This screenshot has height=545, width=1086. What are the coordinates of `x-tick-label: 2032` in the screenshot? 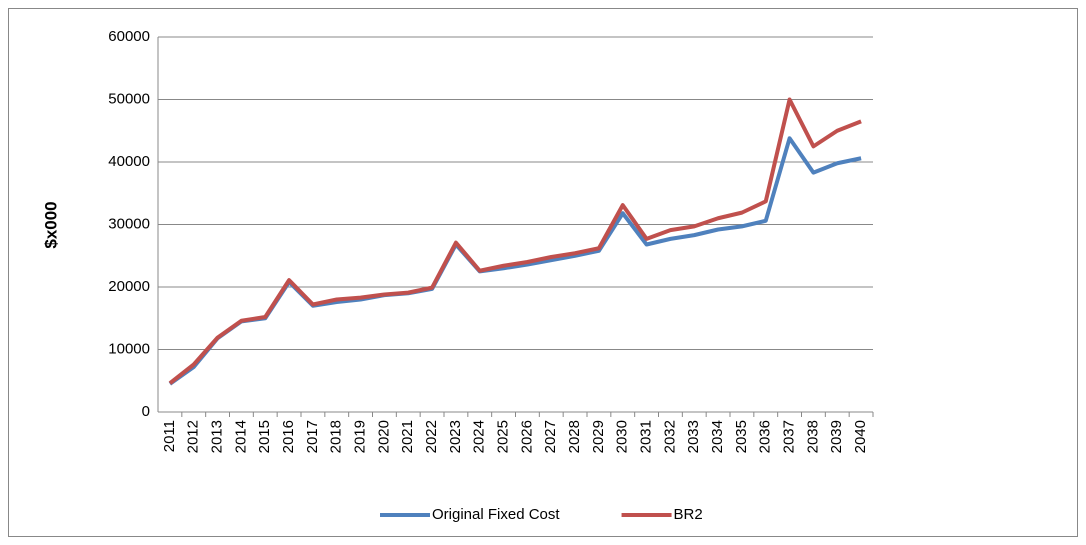 It's located at (669, 436).